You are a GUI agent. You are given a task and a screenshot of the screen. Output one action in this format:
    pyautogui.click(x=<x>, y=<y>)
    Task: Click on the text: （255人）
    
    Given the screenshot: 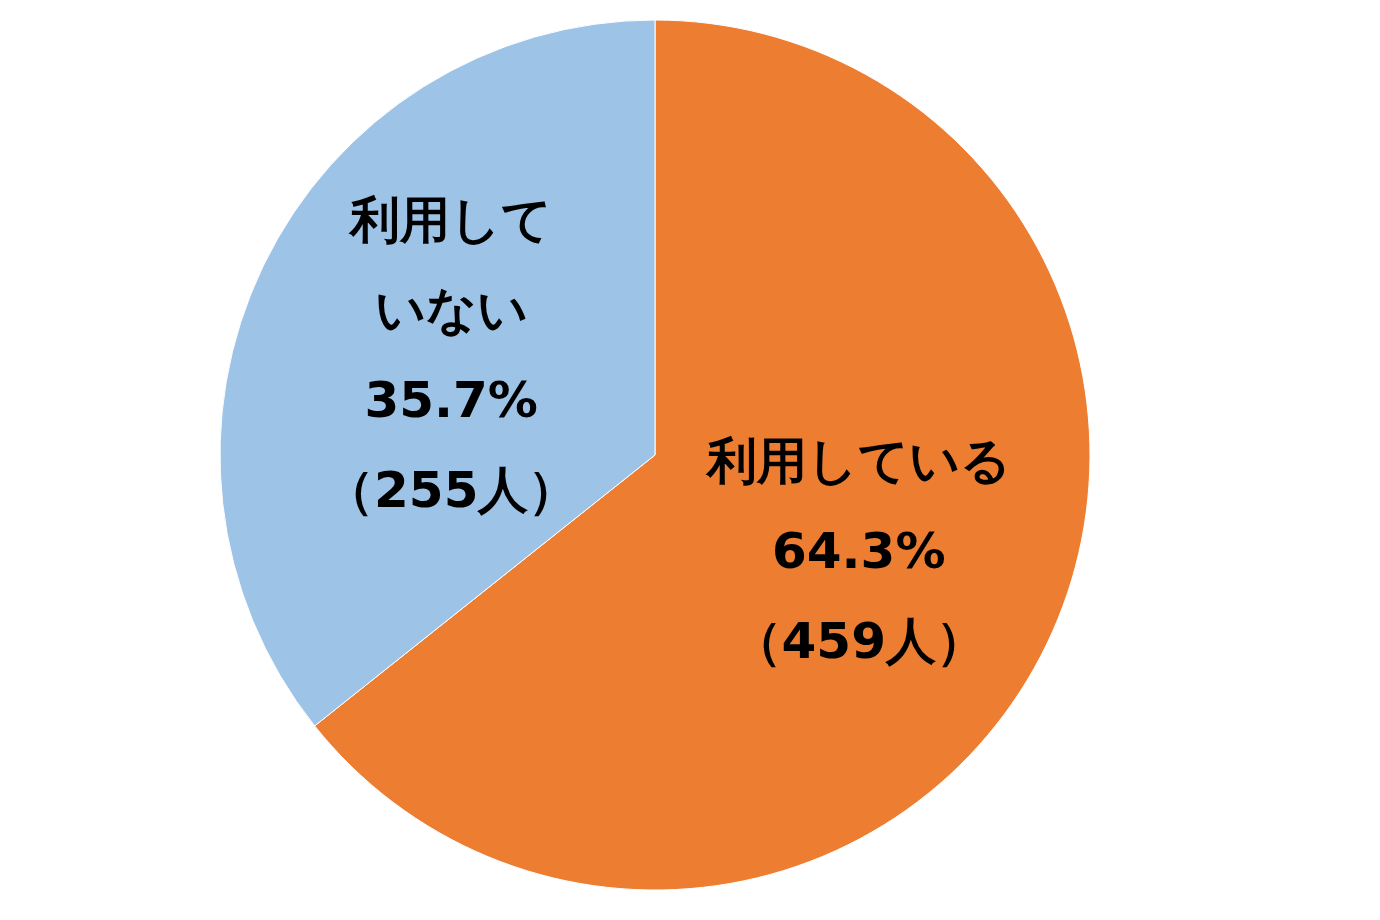 What is the action you would take?
    pyautogui.click(x=451, y=489)
    